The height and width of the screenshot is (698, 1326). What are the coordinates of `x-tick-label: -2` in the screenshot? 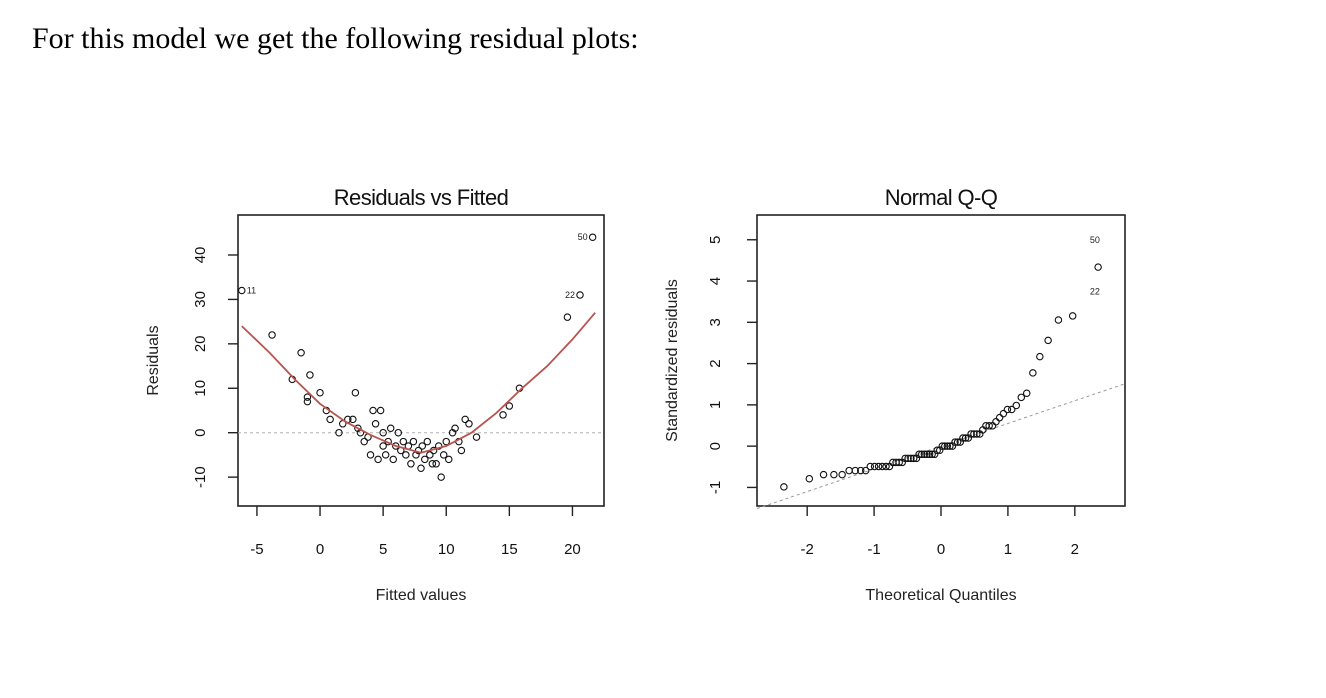 It's located at (807, 549).